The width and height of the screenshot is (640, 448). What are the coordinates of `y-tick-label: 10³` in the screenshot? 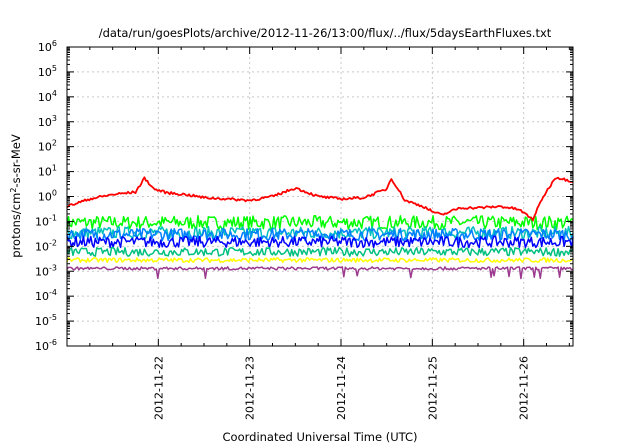 It's located at (47, 121).